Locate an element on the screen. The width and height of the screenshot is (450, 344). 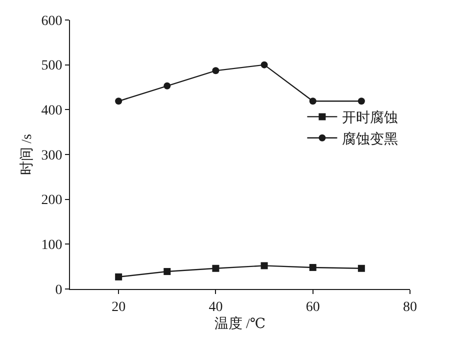
y-tick-label: 200 is located at coordinates (51, 200).